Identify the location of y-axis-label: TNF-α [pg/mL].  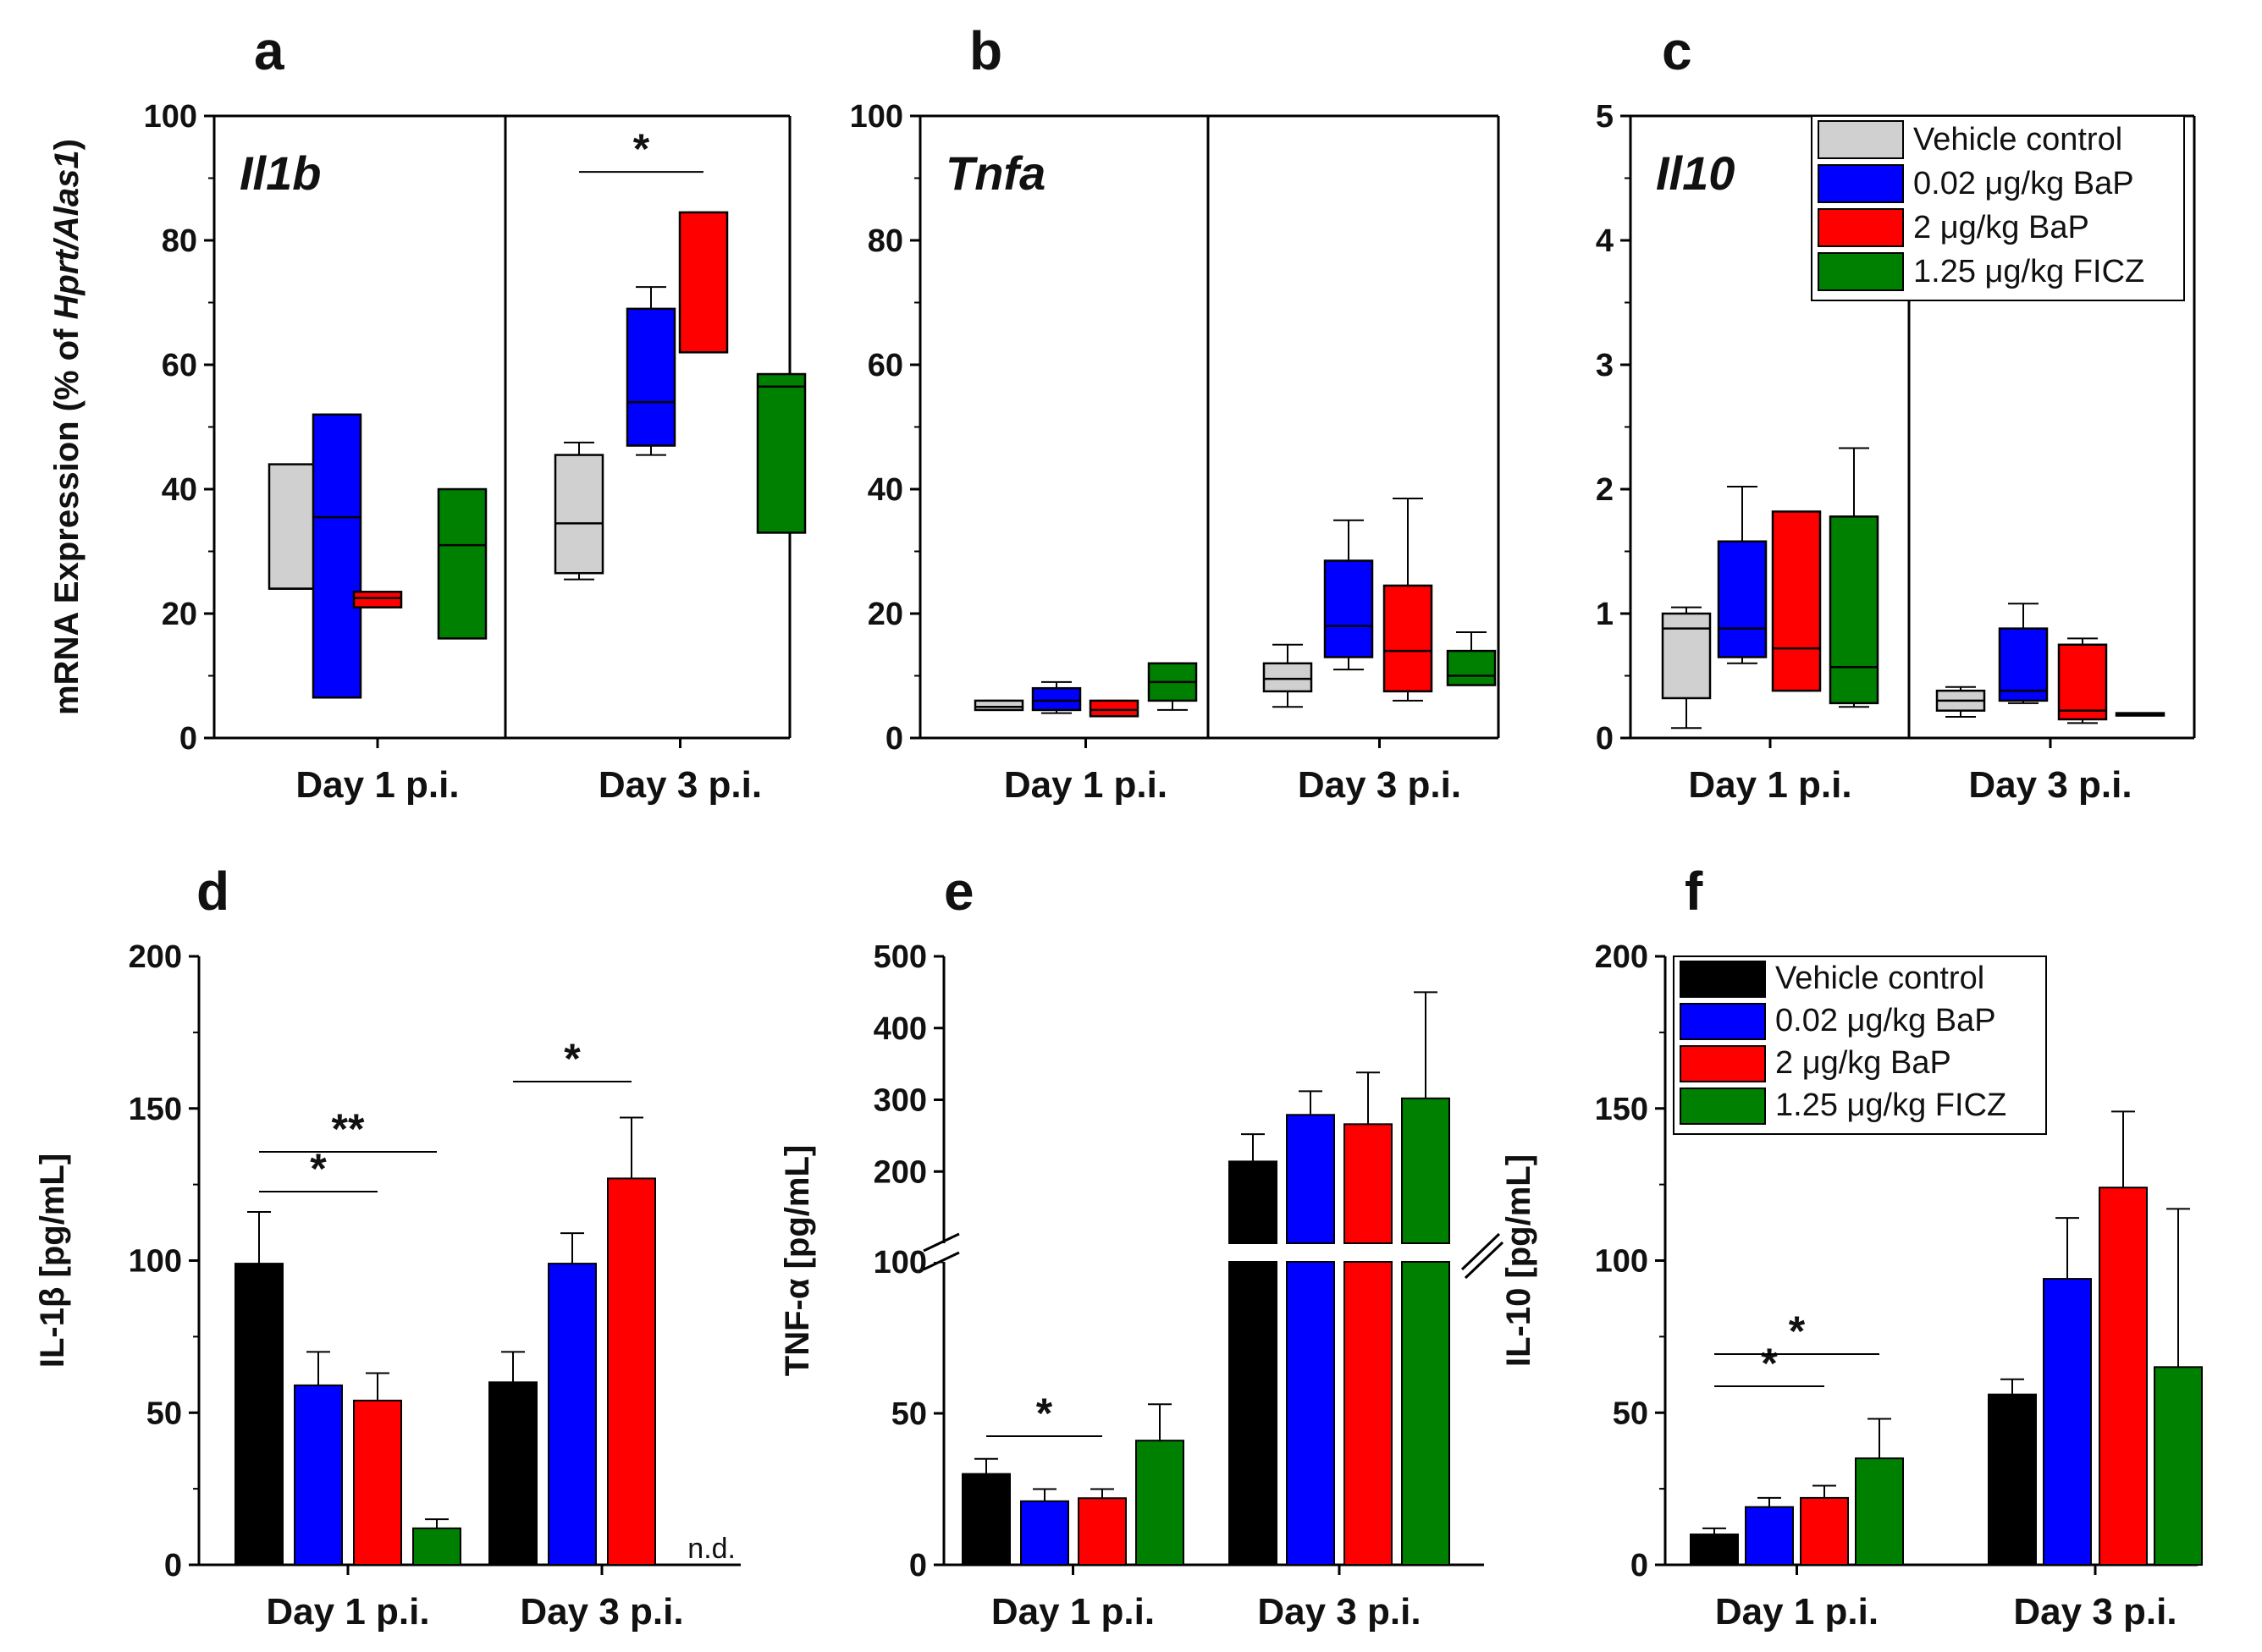
(797, 1260).